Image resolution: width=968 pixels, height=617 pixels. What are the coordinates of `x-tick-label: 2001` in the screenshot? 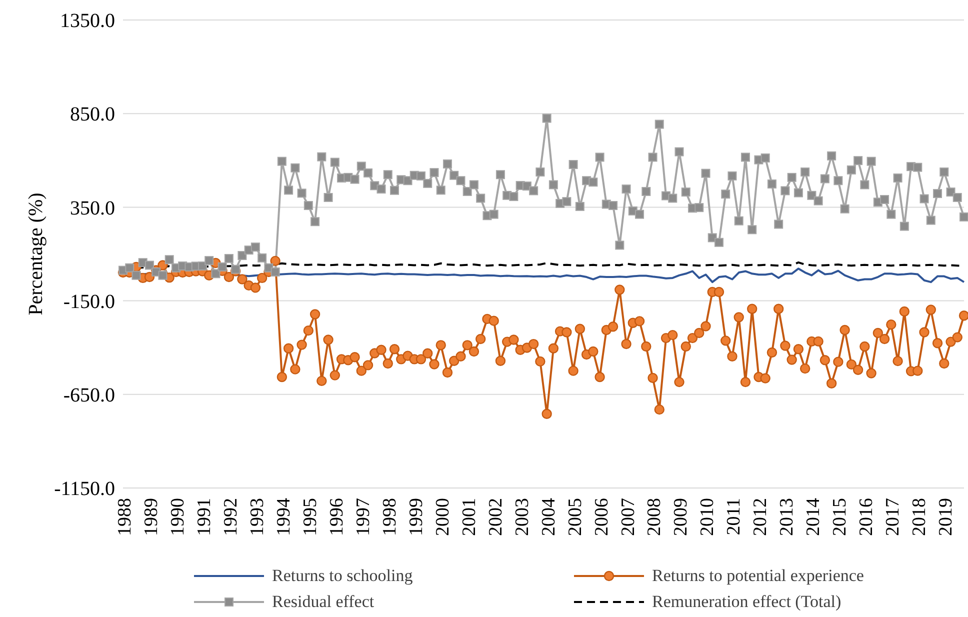 It's located at (469, 517).